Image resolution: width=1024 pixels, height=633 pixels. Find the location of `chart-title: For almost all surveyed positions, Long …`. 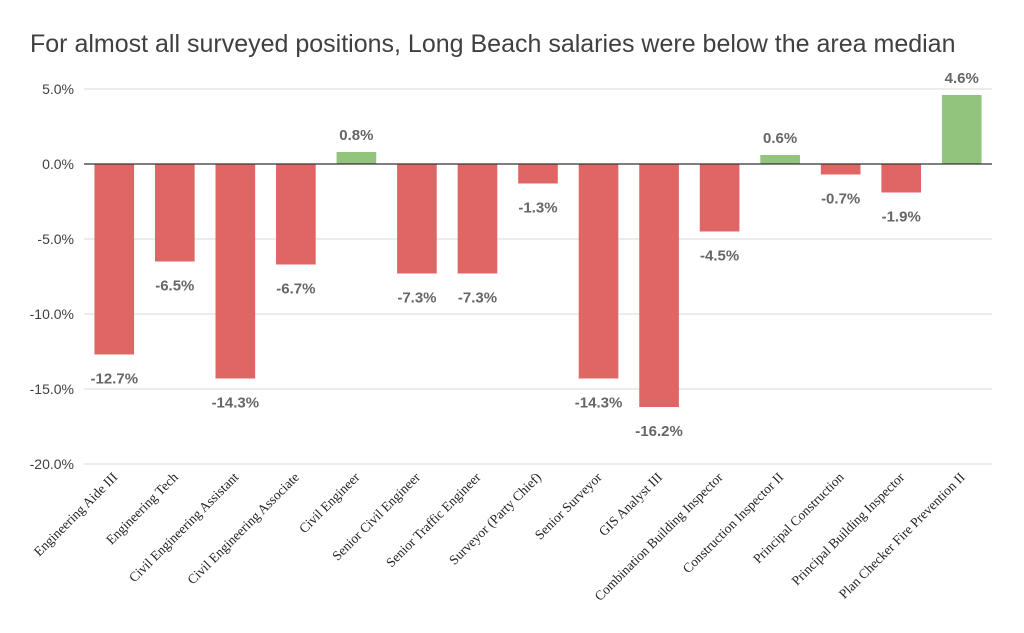

chart-title: For almost all surveyed positions, Long … is located at coordinates (493, 44).